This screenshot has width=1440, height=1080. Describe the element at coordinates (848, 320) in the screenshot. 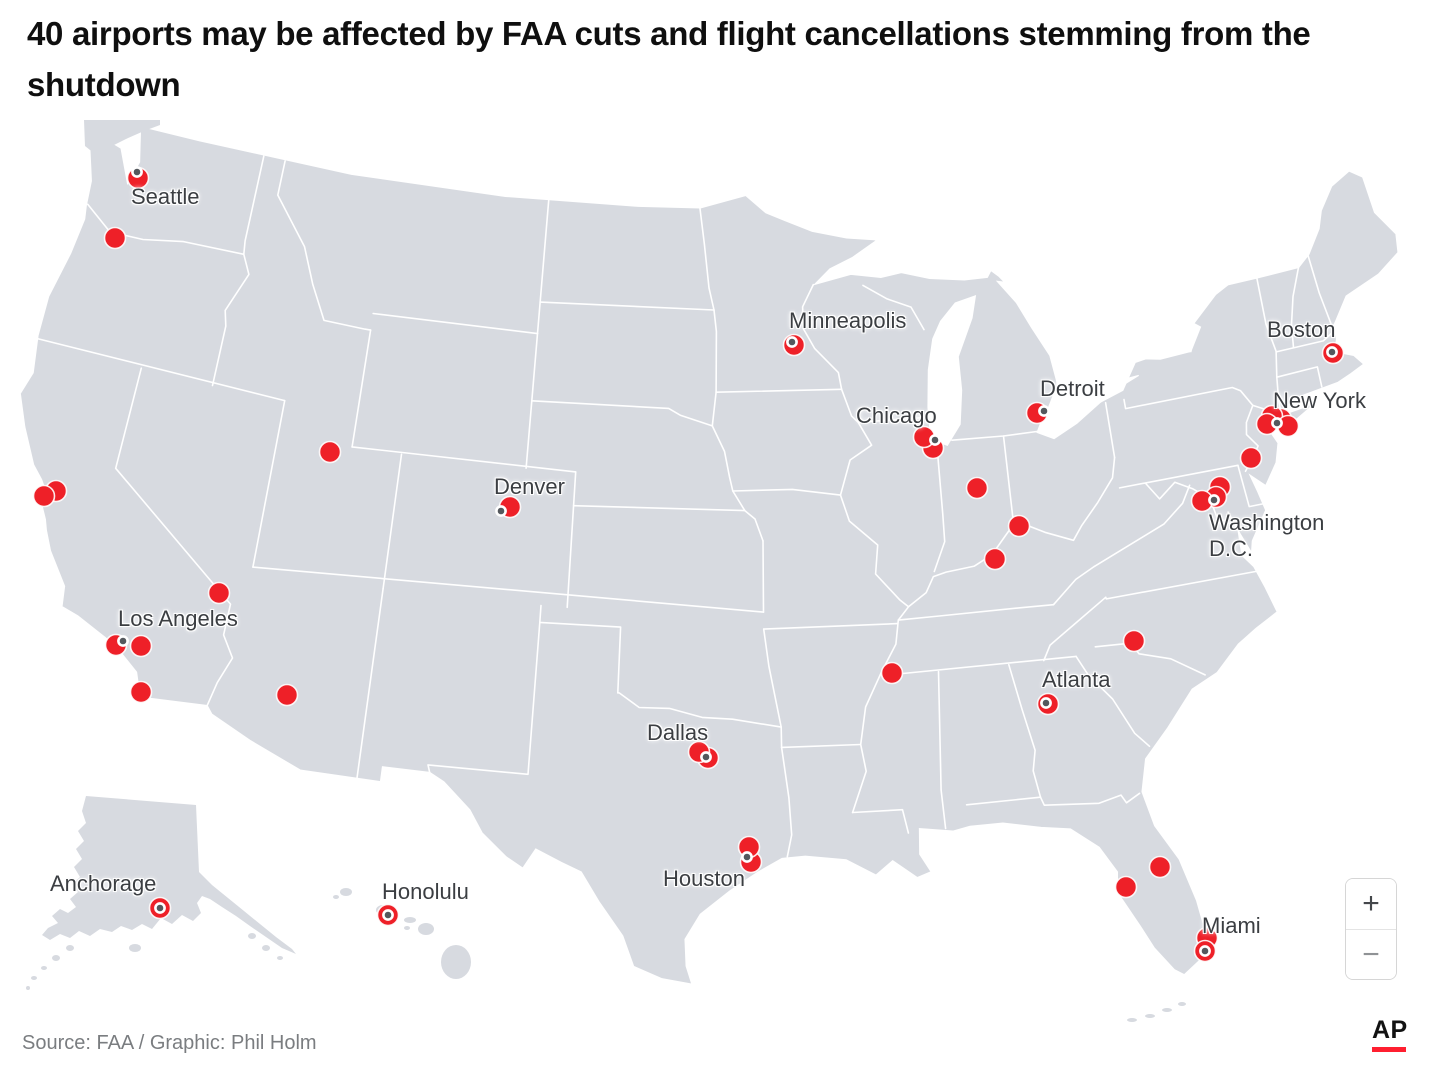

I see `city-label: Minneapolis` at that location.